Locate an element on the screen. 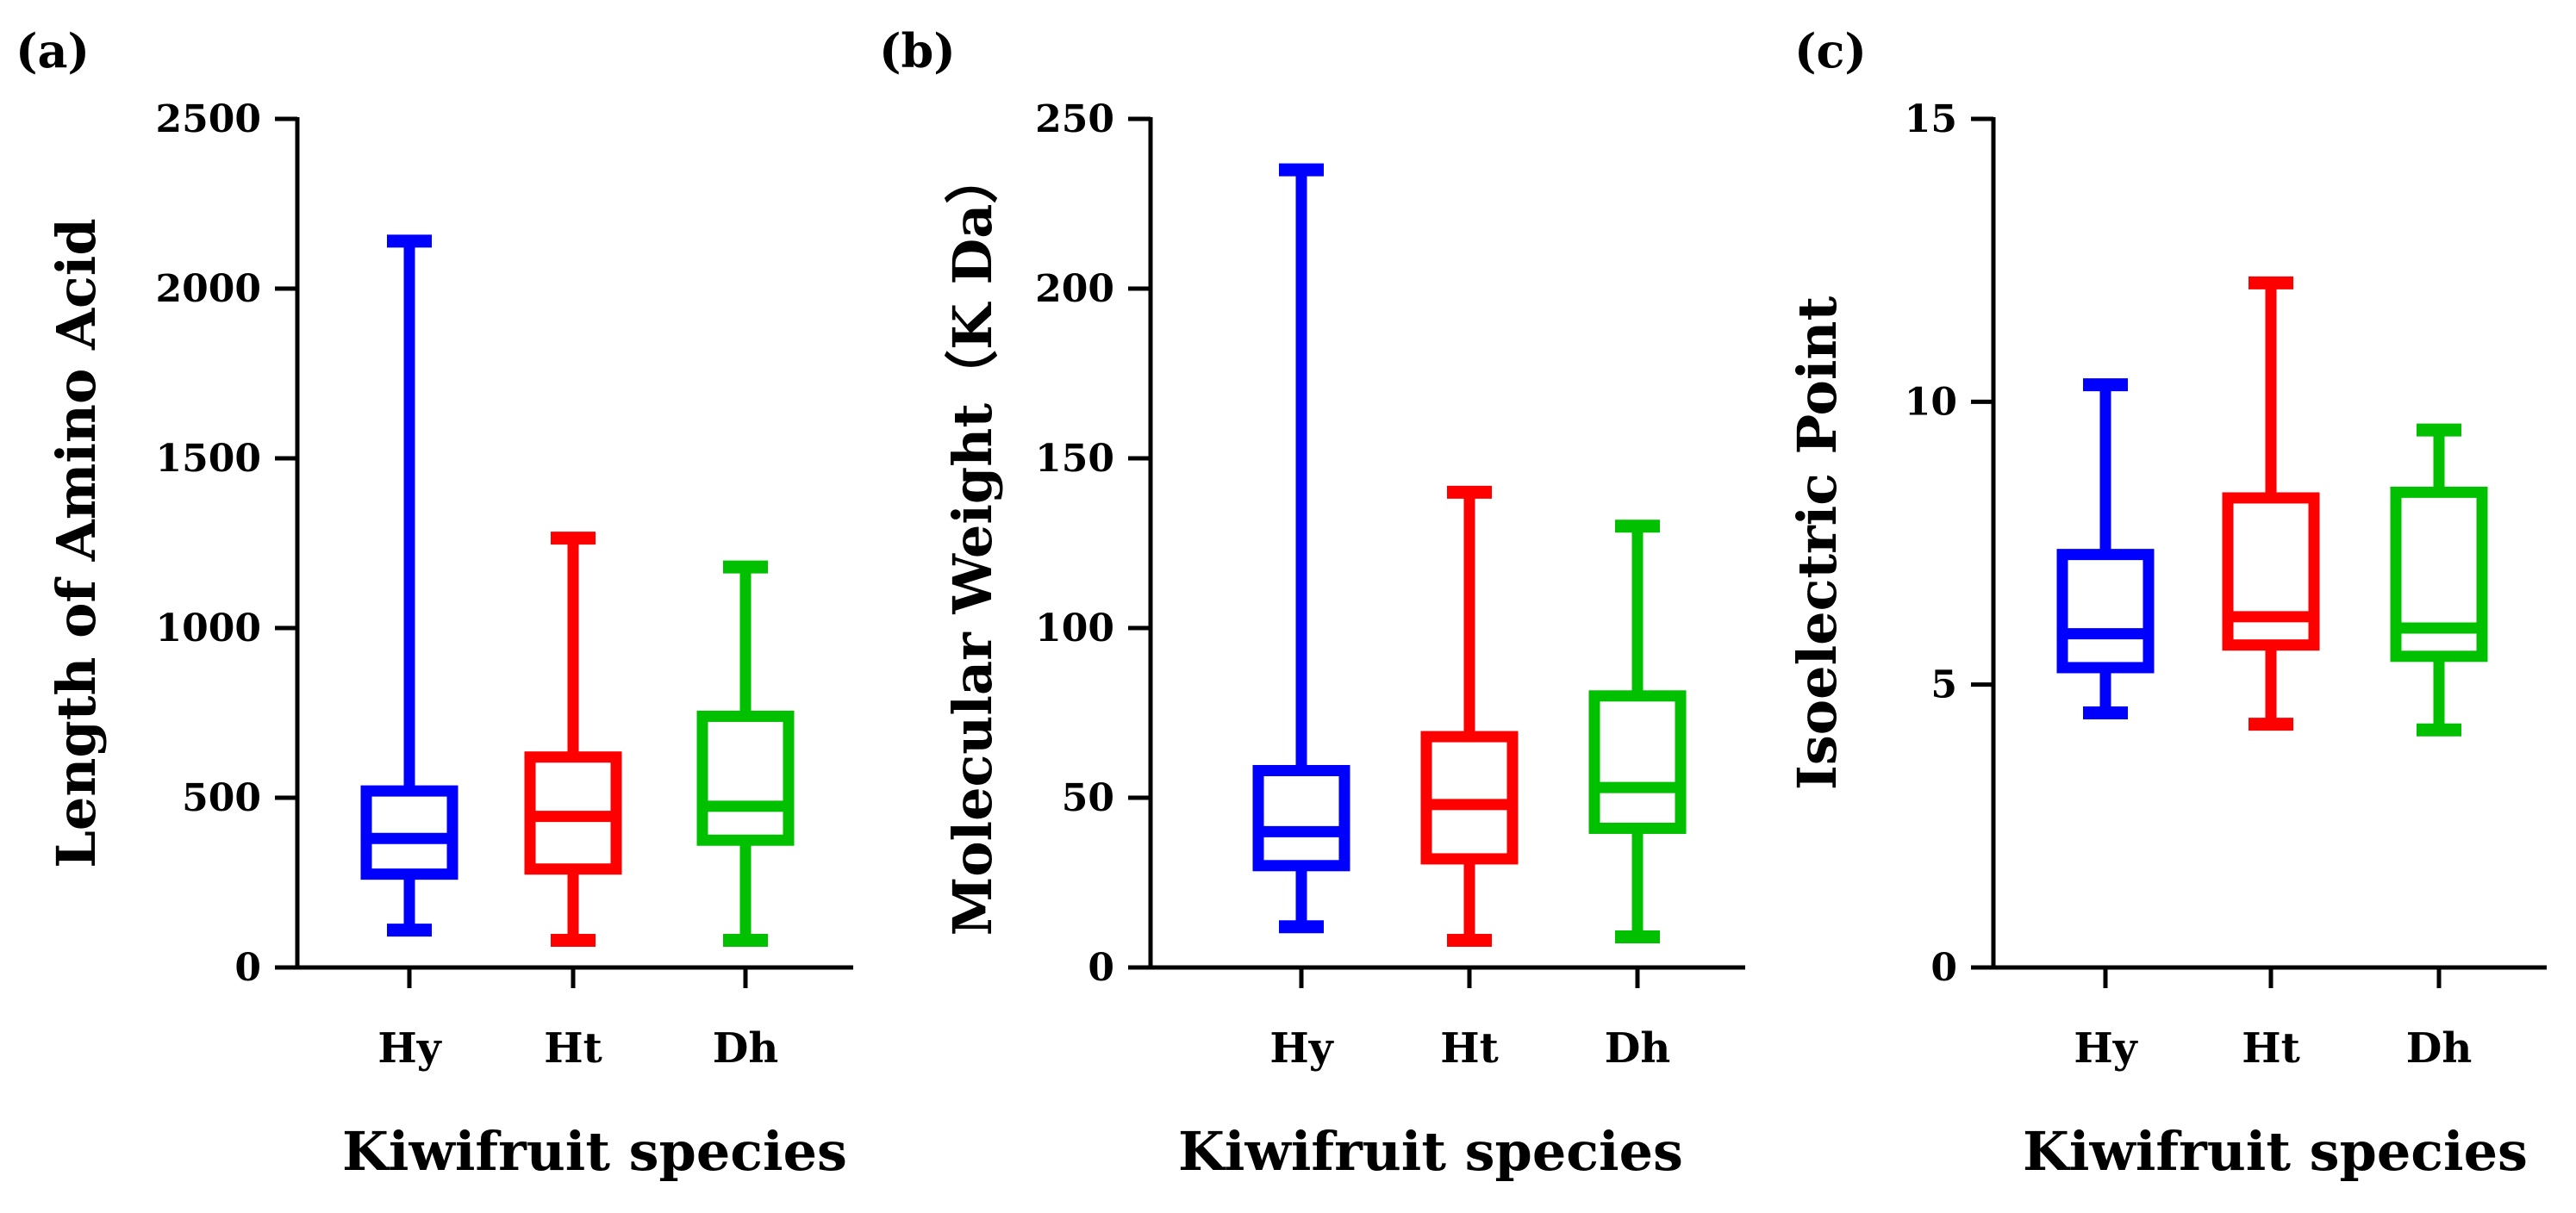 Image resolution: width=2576 pixels, height=1213 pixels. y-tick-label: 150 is located at coordinates (1074, 459).